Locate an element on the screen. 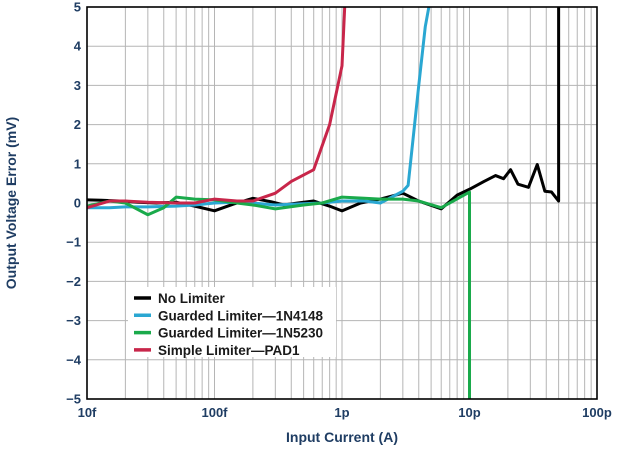 The width and height of the screenshot is (623, 451). y-tick-label: −3 is located at coordinates (73, 320).